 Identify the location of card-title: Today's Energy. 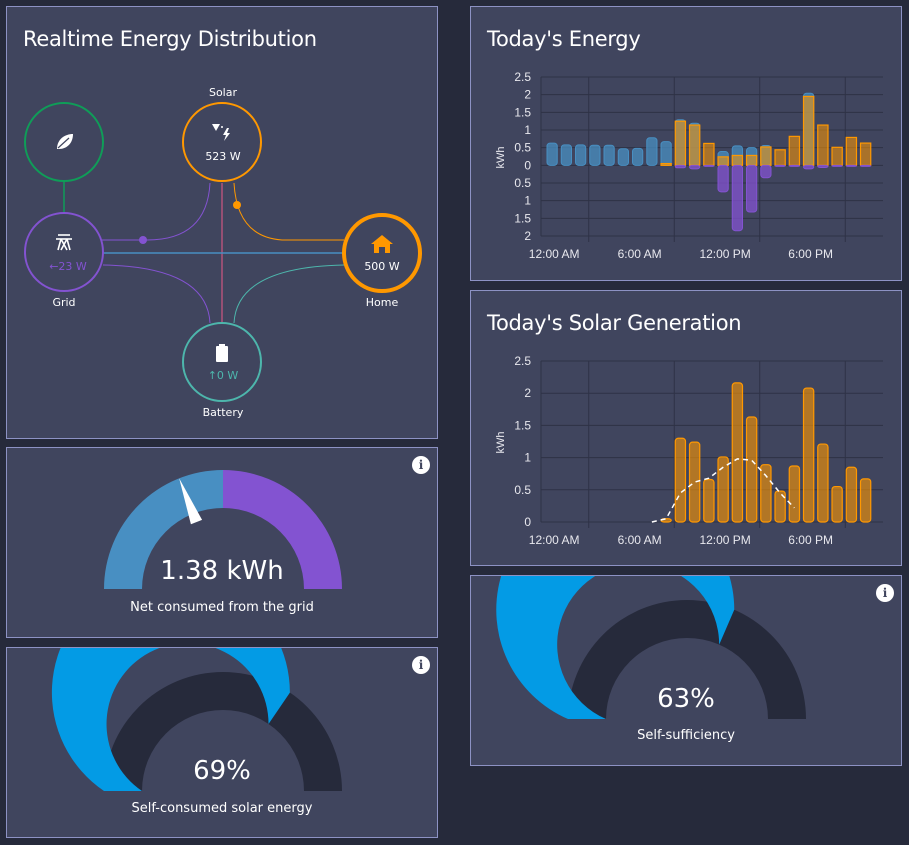
(564, 39).